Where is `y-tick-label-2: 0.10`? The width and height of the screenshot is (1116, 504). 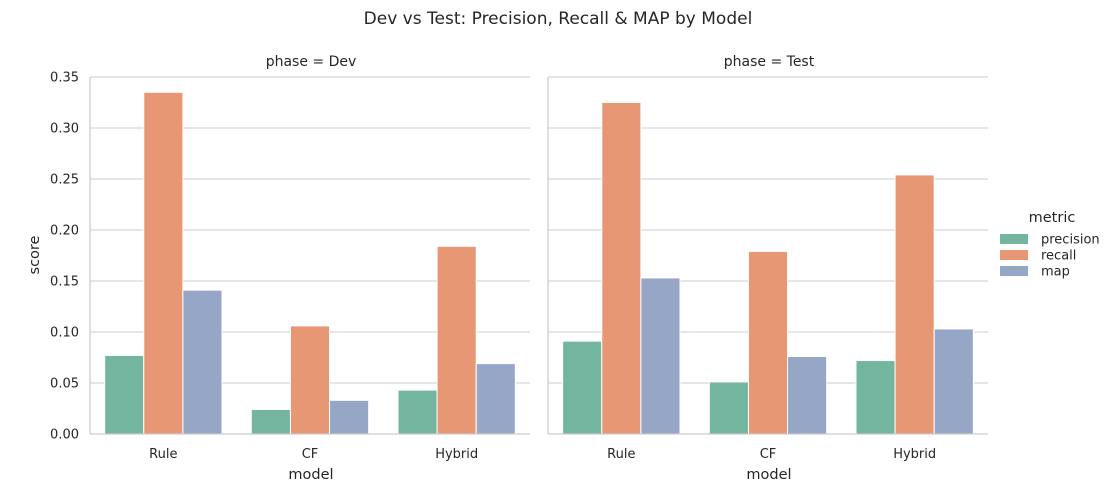
y-tick-label-2: 0.10 is located at coordinates (64, 333).